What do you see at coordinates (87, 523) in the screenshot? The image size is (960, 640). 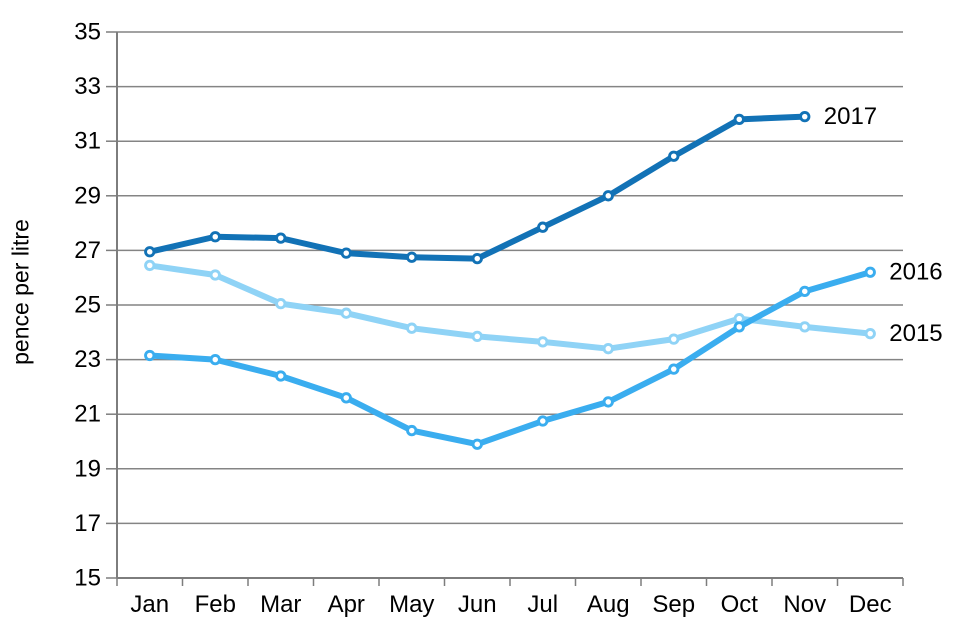 I see `y-tick-label: 17` at bounding box center [87, 523].